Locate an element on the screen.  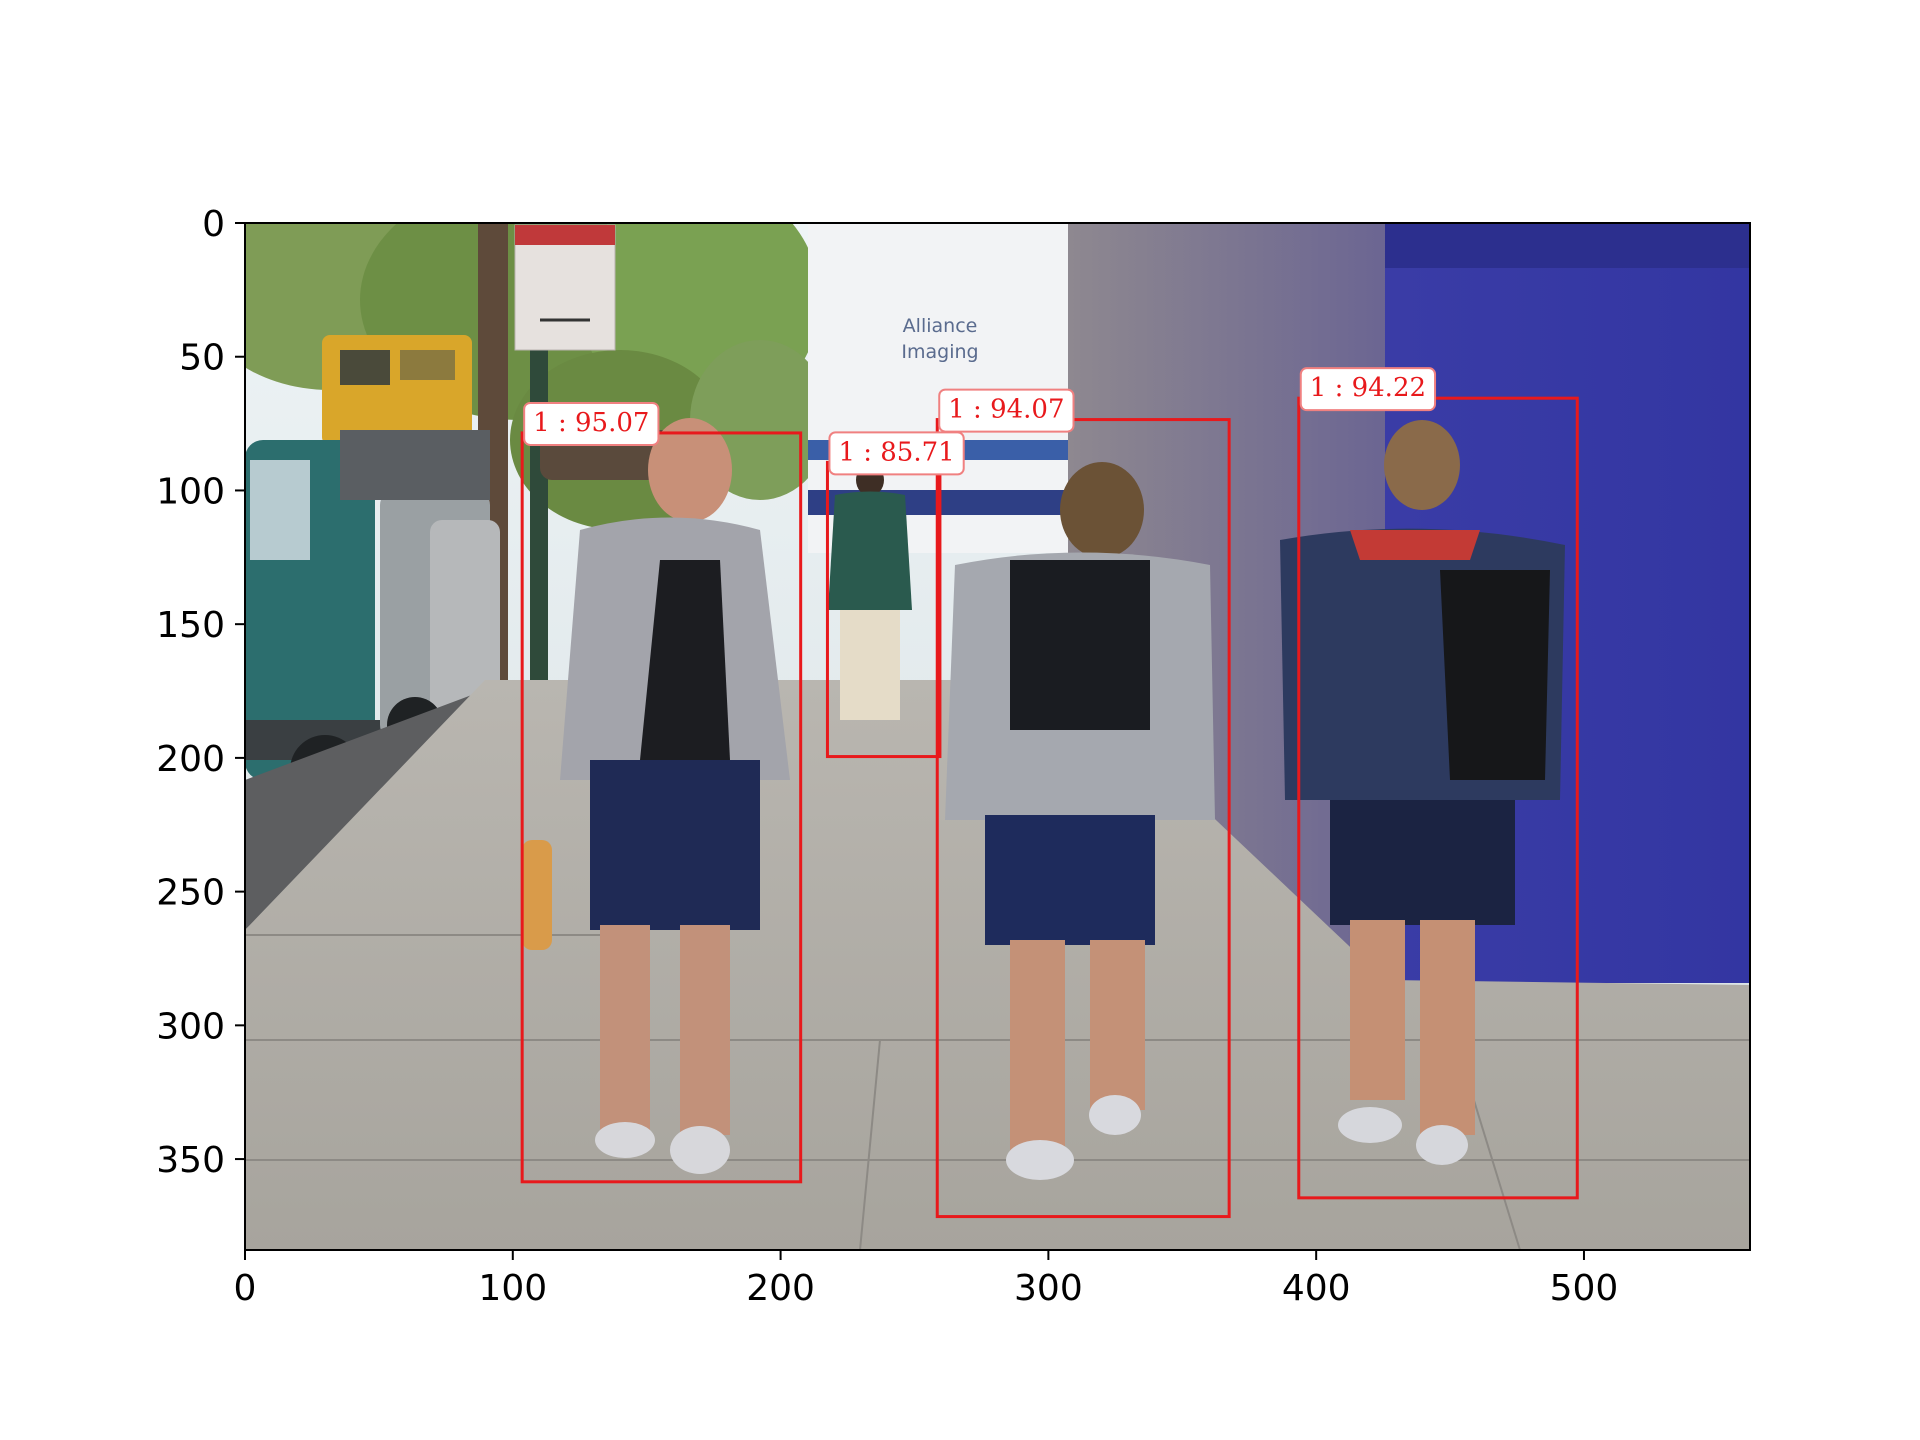
wall-top is located at coordinates (1567, 245).